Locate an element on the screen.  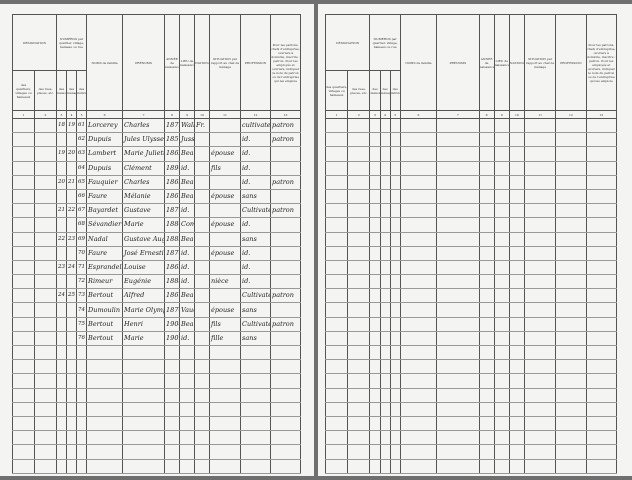
cell-profession: id. is located at coordinates (256, 182).